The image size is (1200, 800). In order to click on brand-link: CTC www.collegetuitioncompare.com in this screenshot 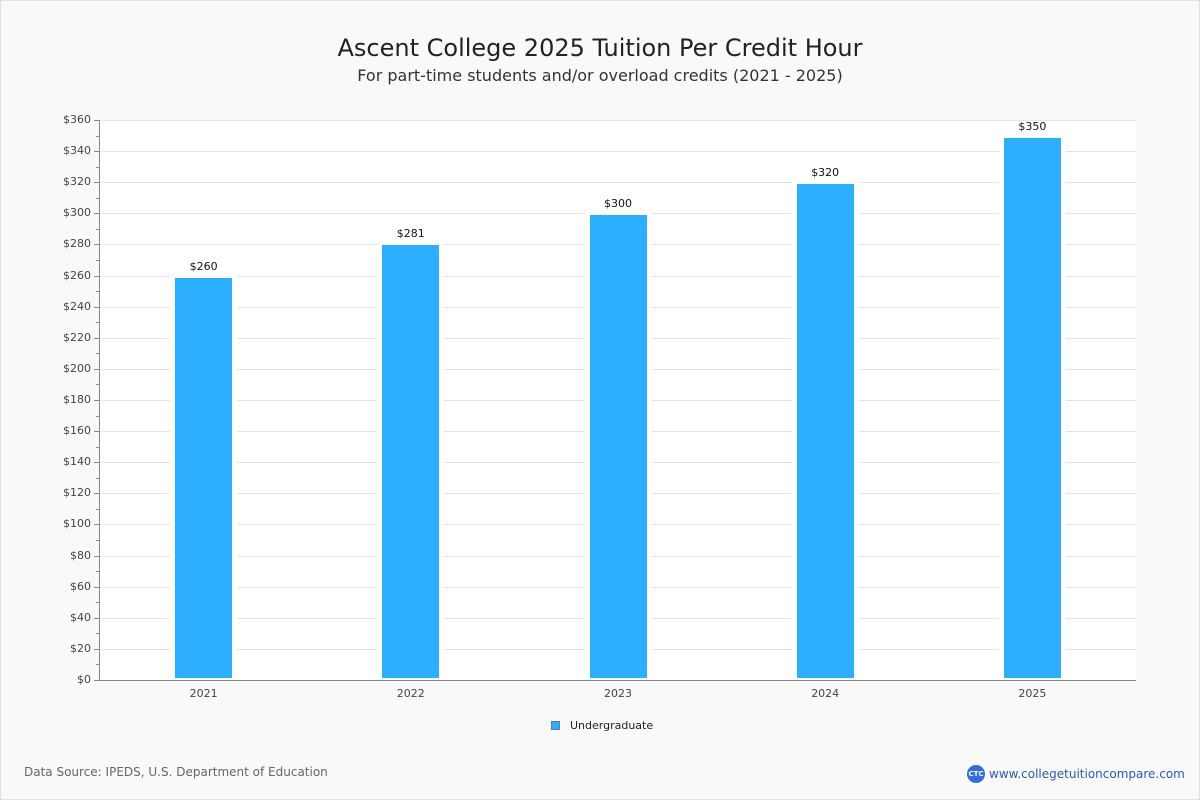, I will do `click(1076, 774)`.